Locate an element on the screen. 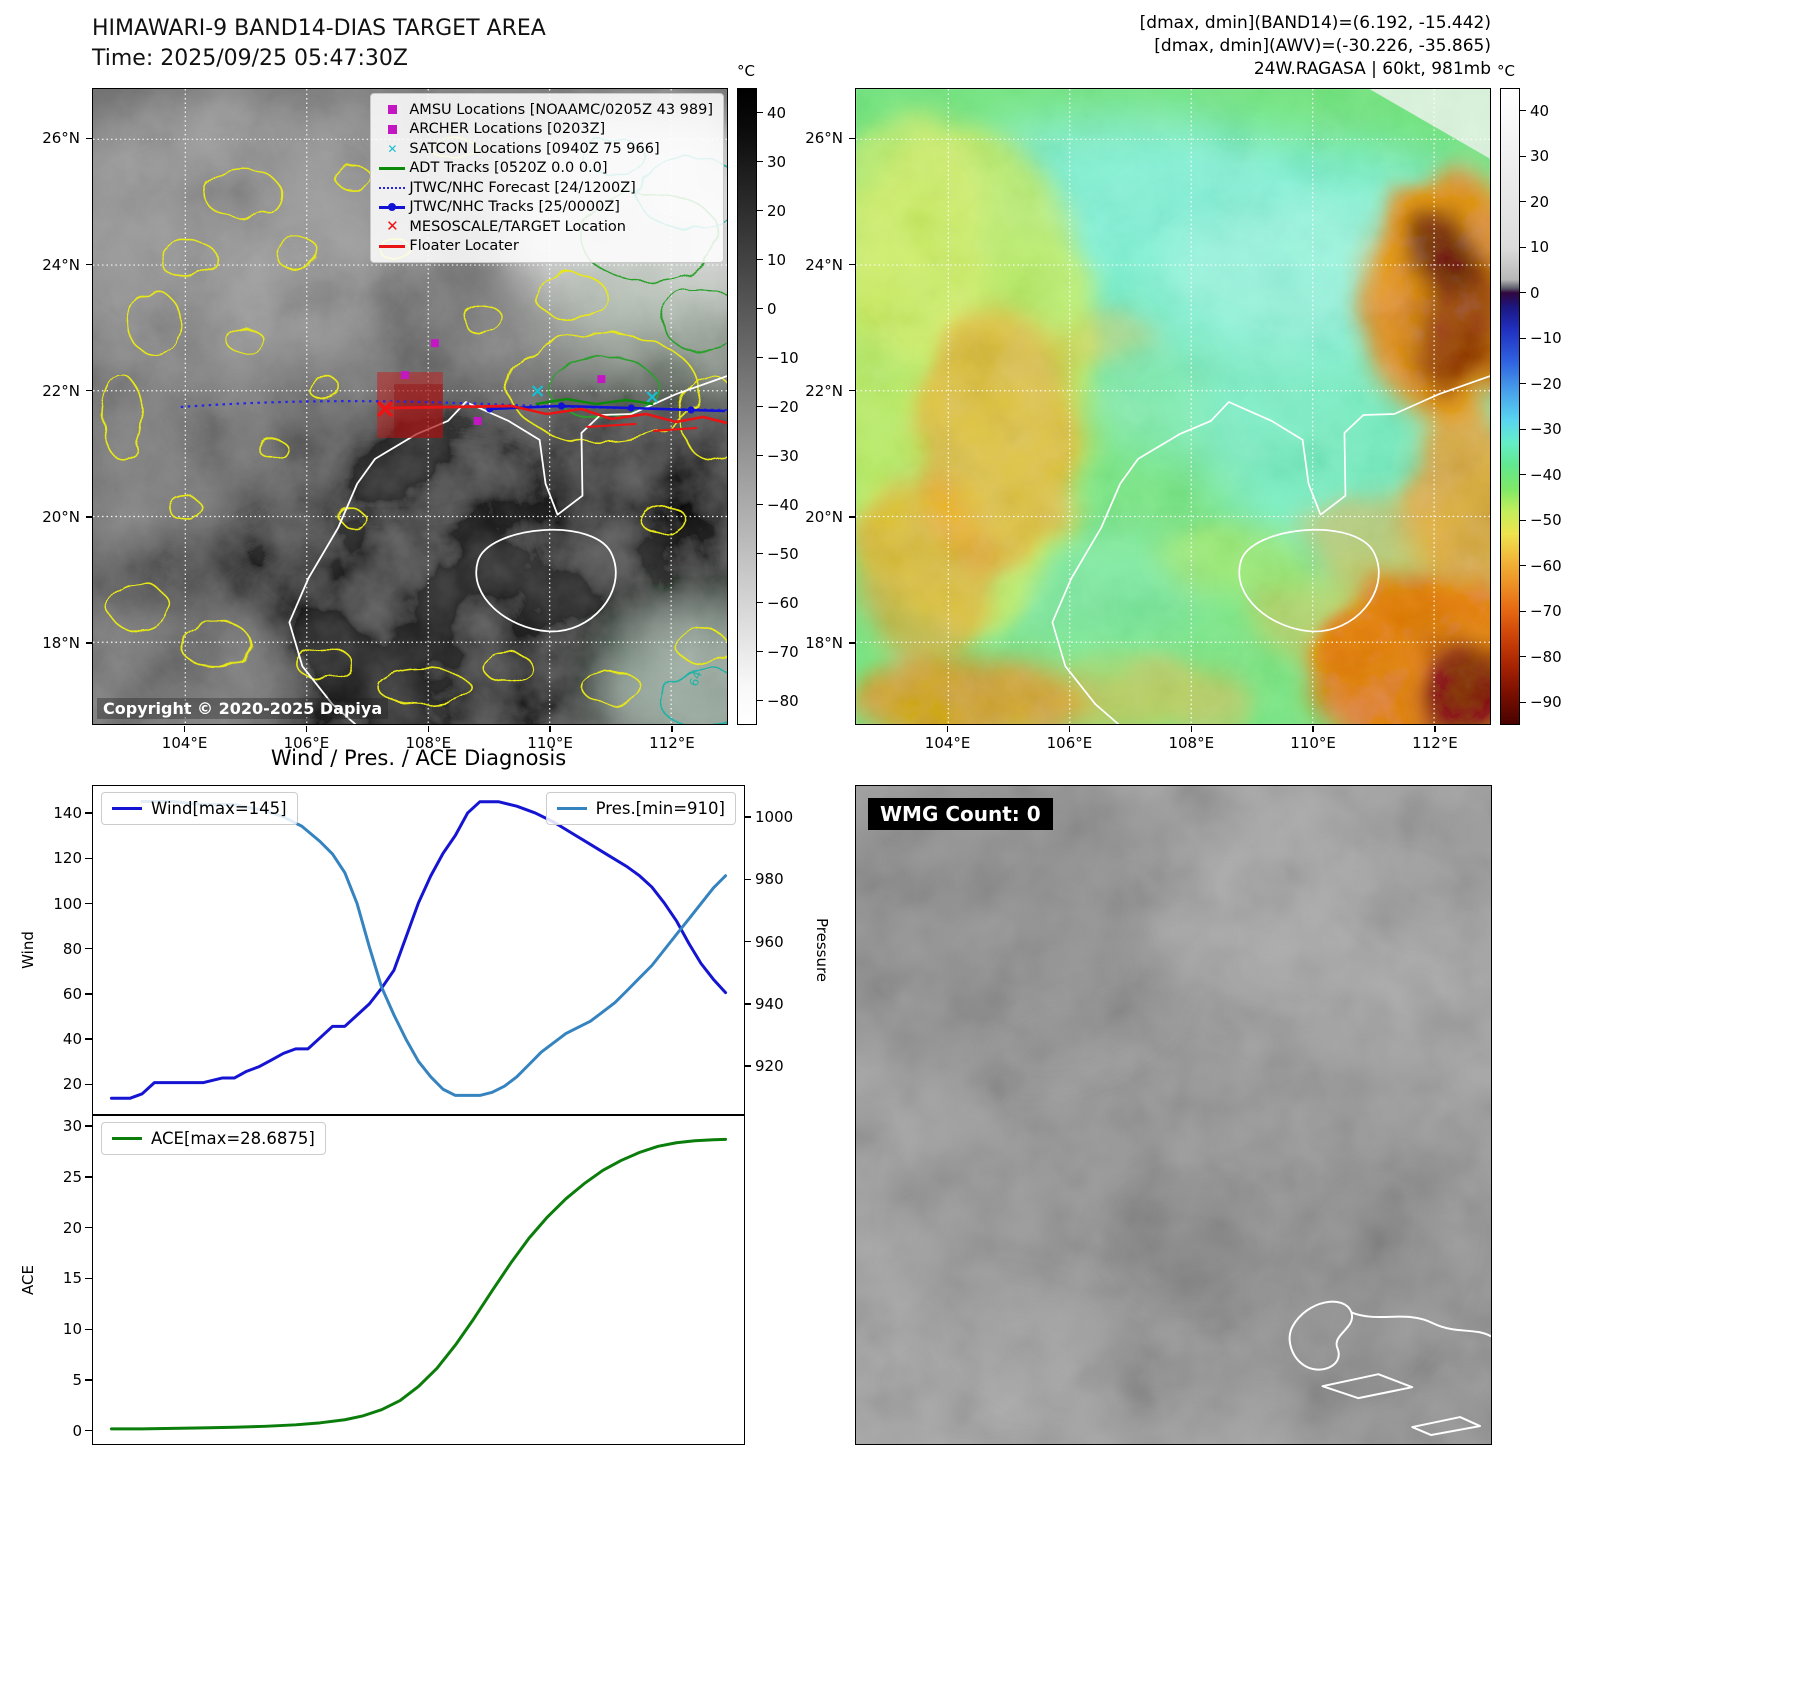 The width and height of the screenshot is (1797, 1690). chart-tick-label: 40 is located at coordinates (72, 1039).